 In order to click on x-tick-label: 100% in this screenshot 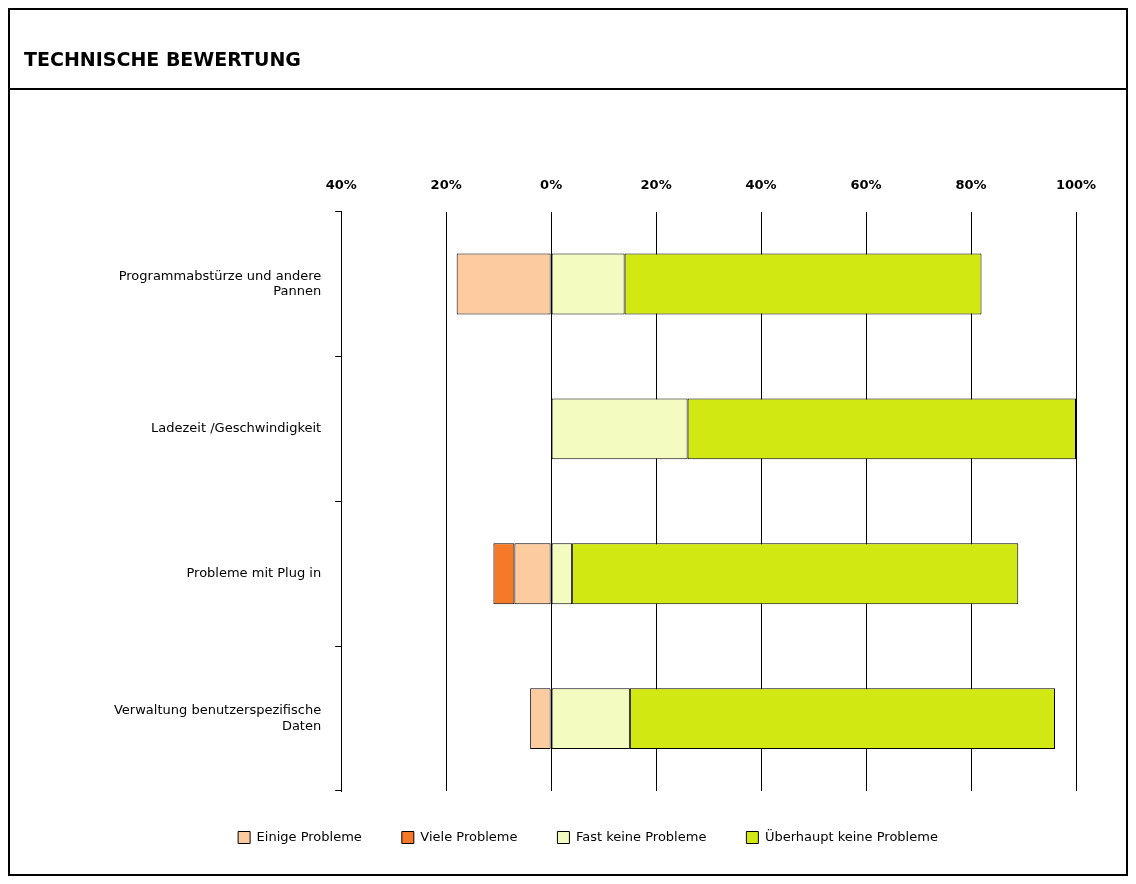, I will do `click(1076, 185)`.